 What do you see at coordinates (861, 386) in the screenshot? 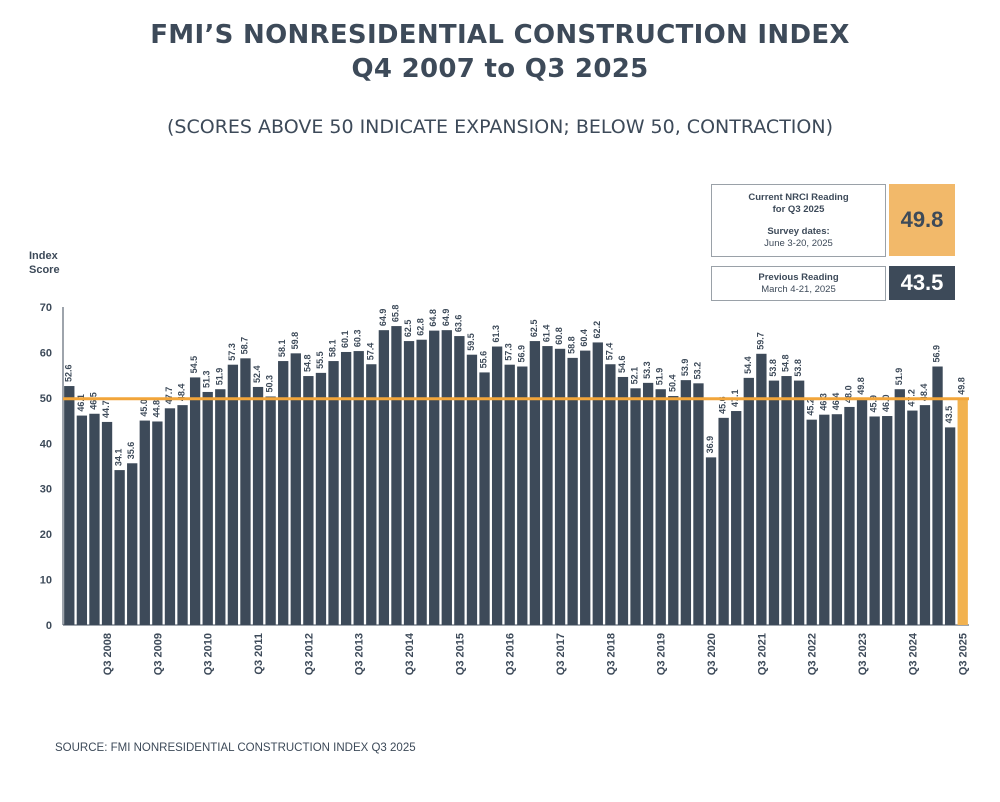
I see `data-label: 49.8` at bounding box center [861, 386].